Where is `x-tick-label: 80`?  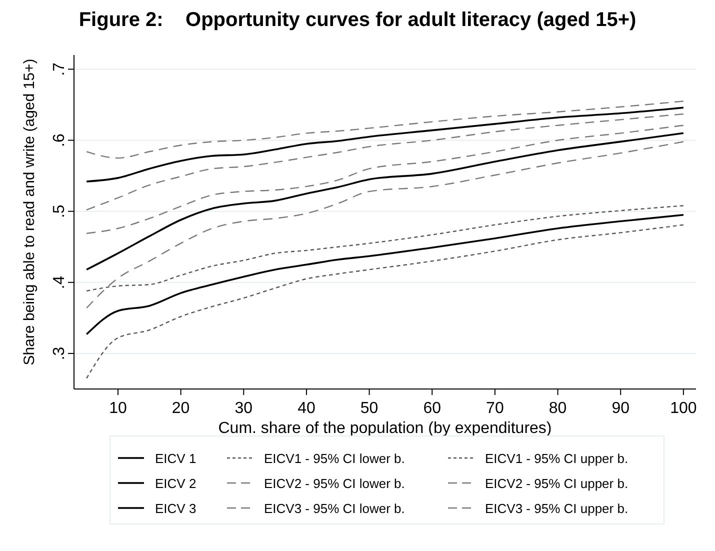
x-tick-label: 80 is located at coordinates (557, 408).